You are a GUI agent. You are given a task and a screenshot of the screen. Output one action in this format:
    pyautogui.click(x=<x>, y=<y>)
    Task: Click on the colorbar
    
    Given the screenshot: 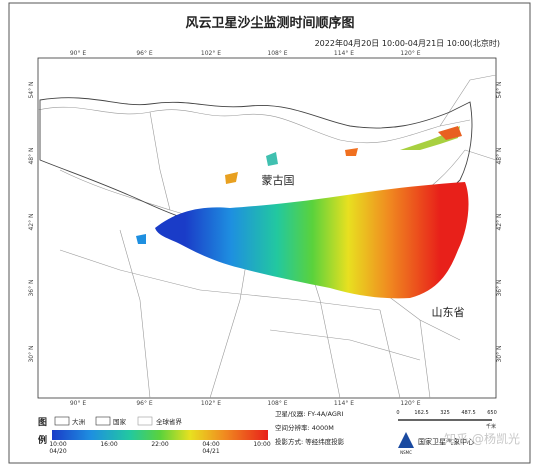 What is the action you would take?
    pyautogui.click(x=160, y=435)
    